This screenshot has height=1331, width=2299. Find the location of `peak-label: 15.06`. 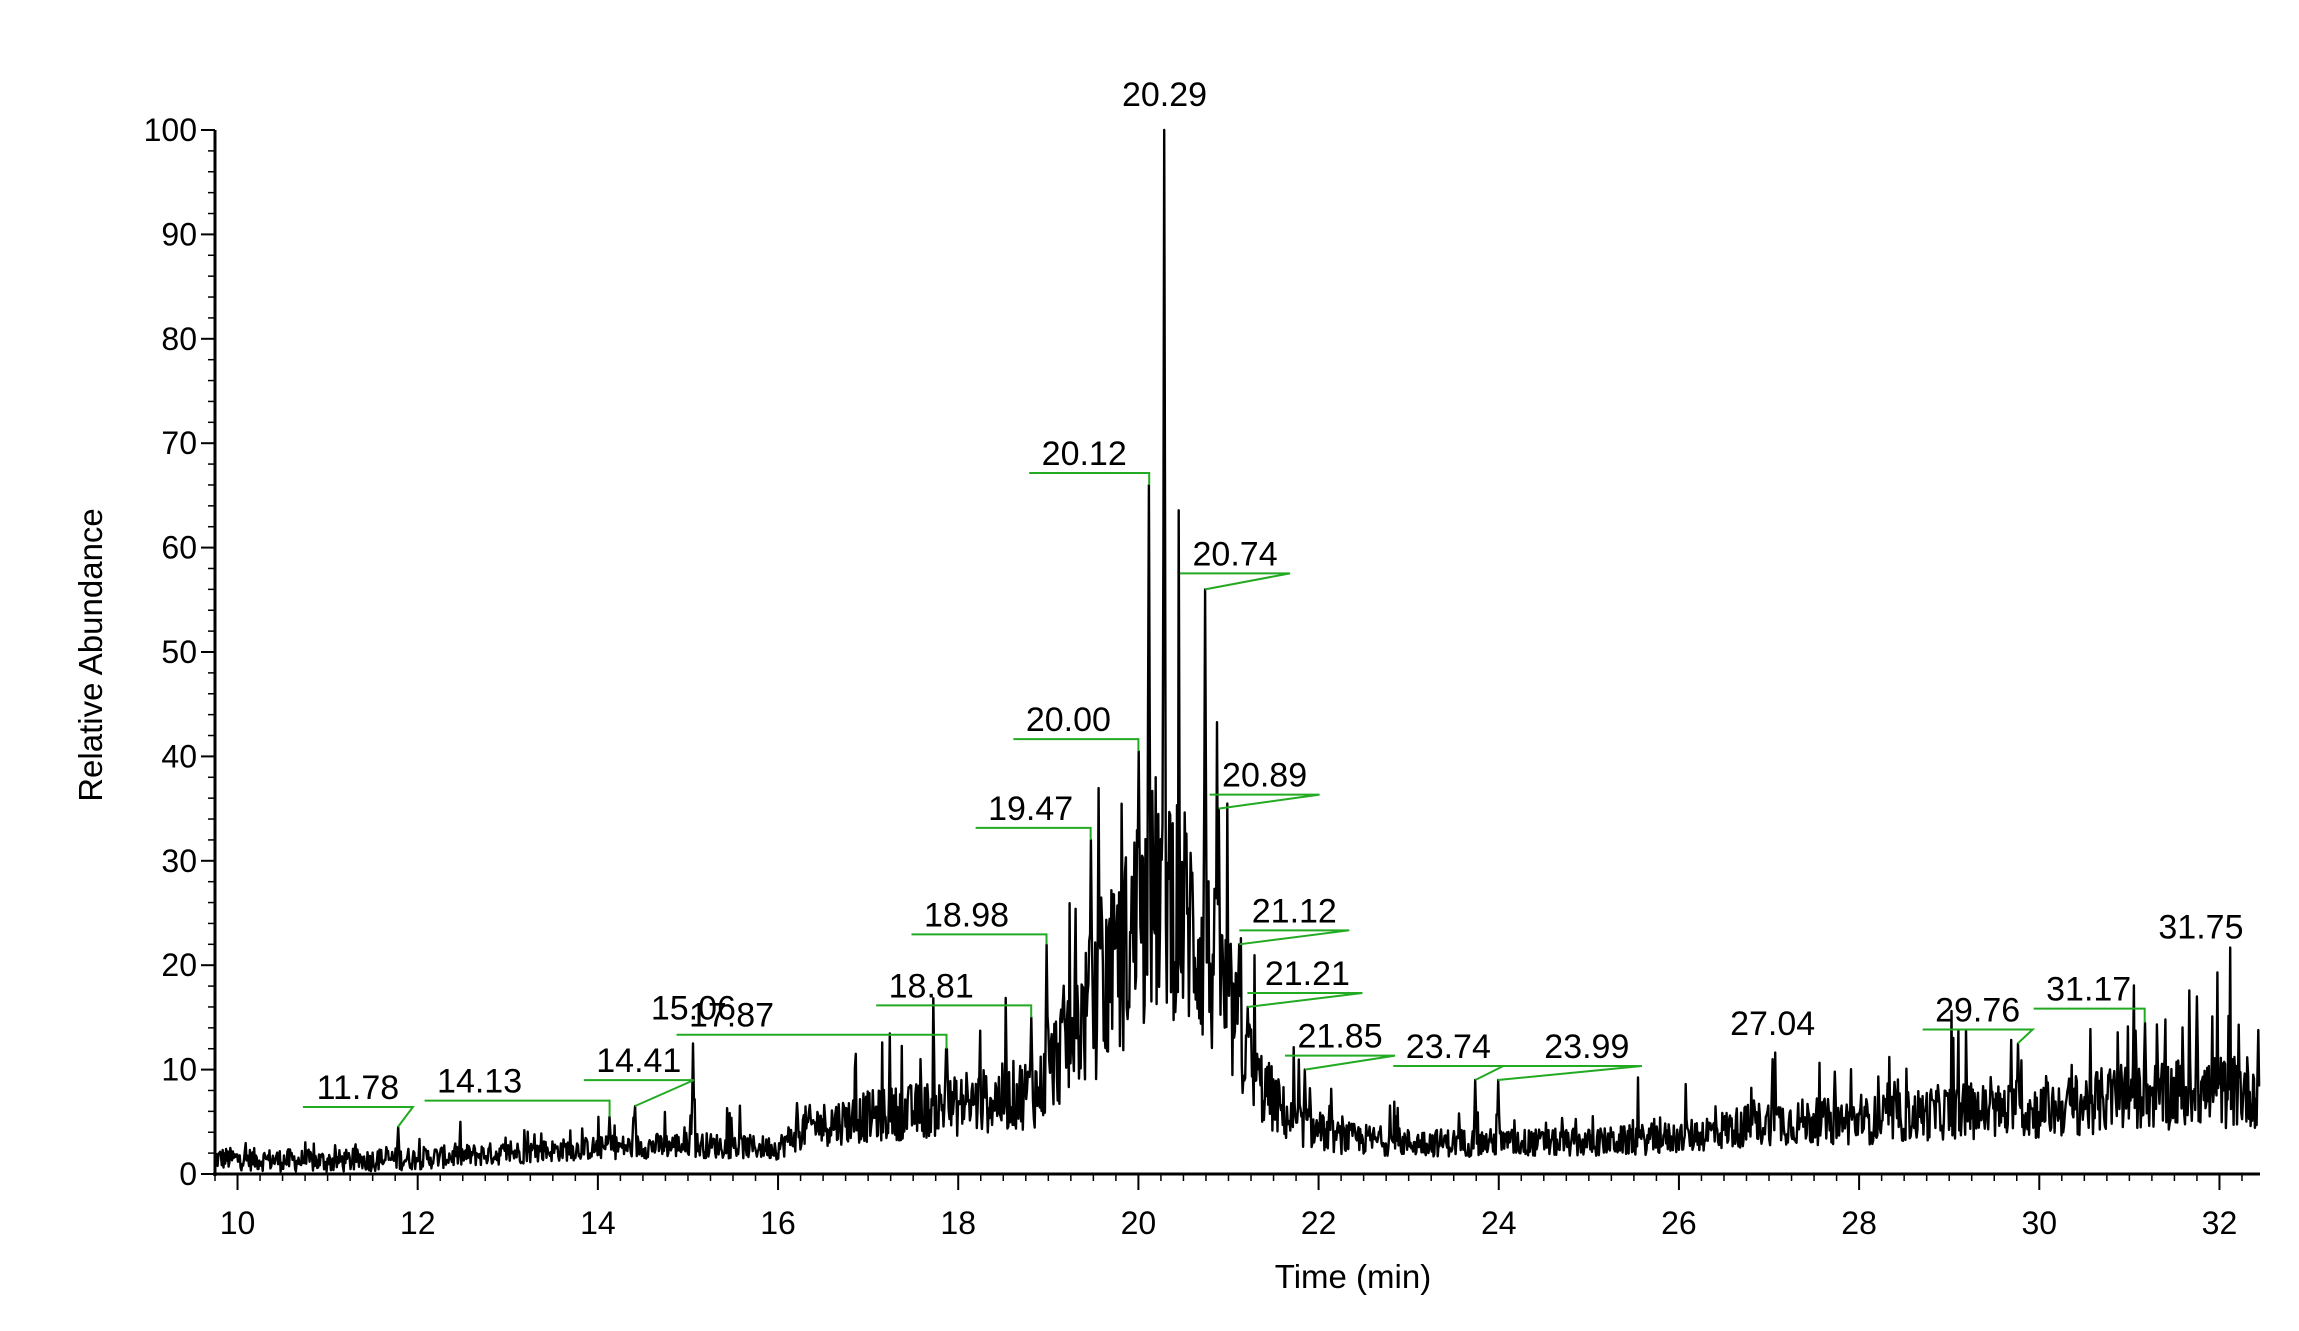

peak-label: 15.06 is located at coordinates (693, 1009).